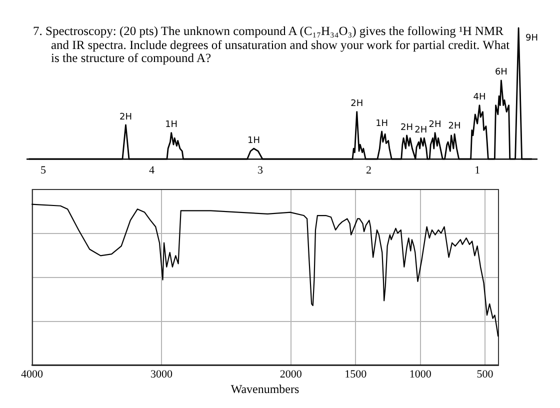  Describe the element at coordinates (161, 374) in the screenshot. I see `x-tick-label: 3000` at that location.